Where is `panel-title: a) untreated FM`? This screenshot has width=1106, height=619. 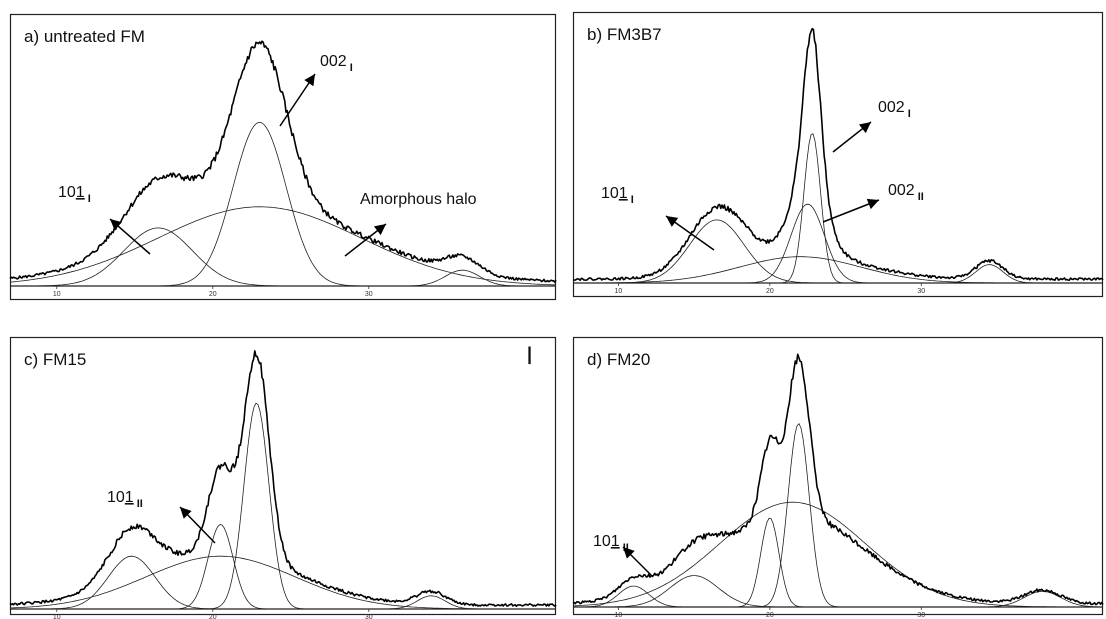 panel-title: a) untreated FM is located at coordinates (84, 36).